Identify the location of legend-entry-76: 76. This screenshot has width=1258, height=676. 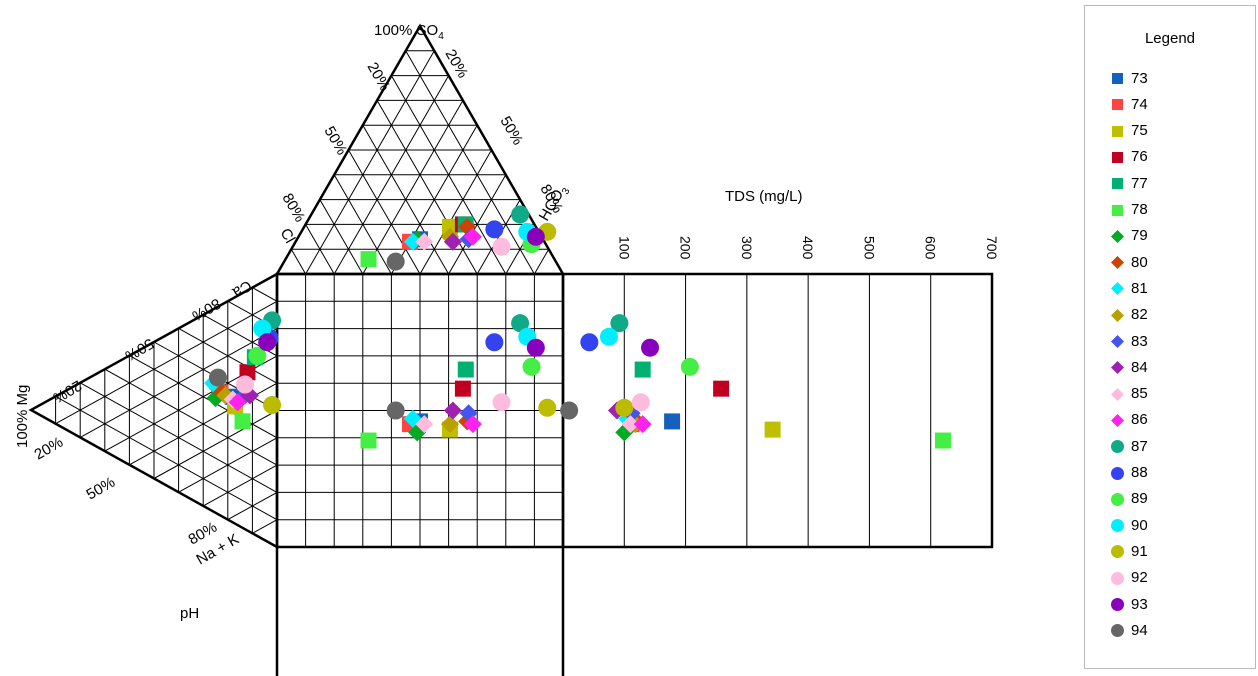
(1127, 157).